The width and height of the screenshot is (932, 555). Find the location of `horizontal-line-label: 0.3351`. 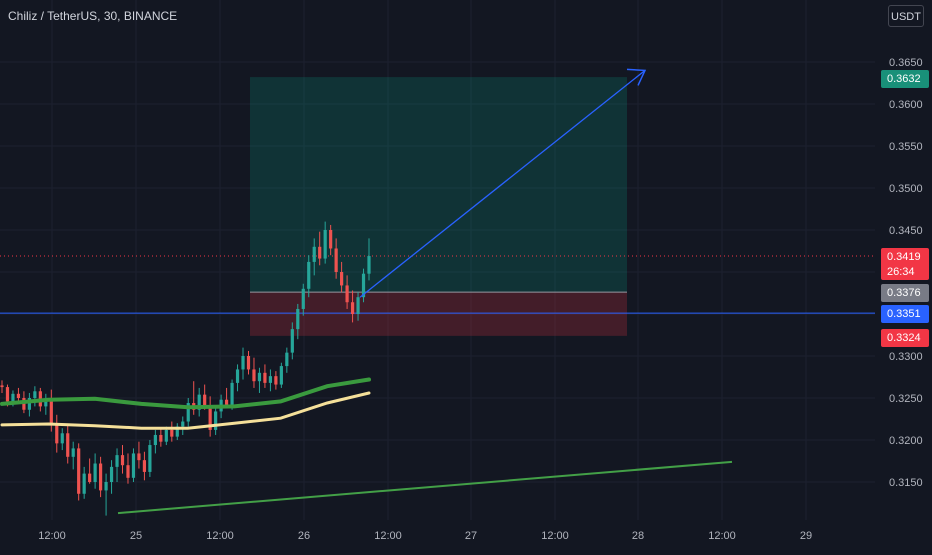

horizontal-line-label: 0.3351 is located at coordinates (905, 314).